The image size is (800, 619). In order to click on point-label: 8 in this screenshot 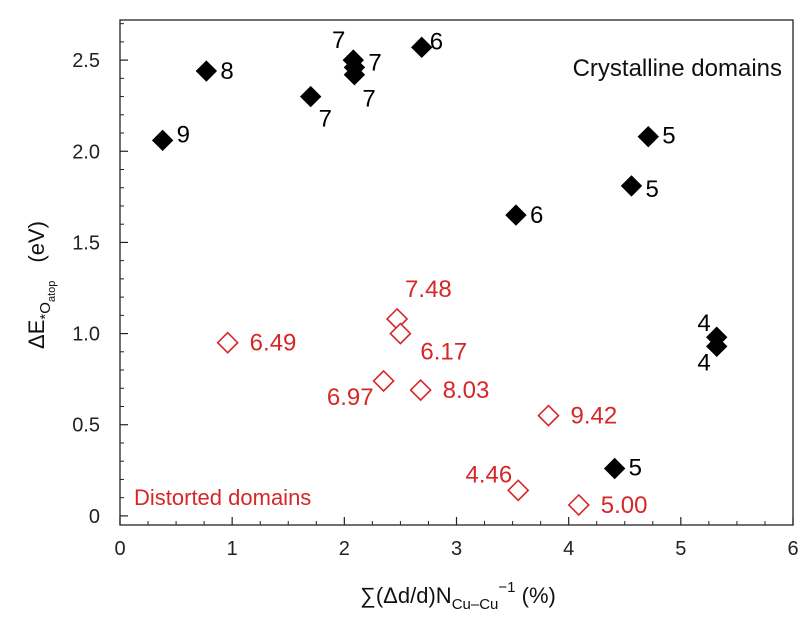, I will do `click(226, 71)`.